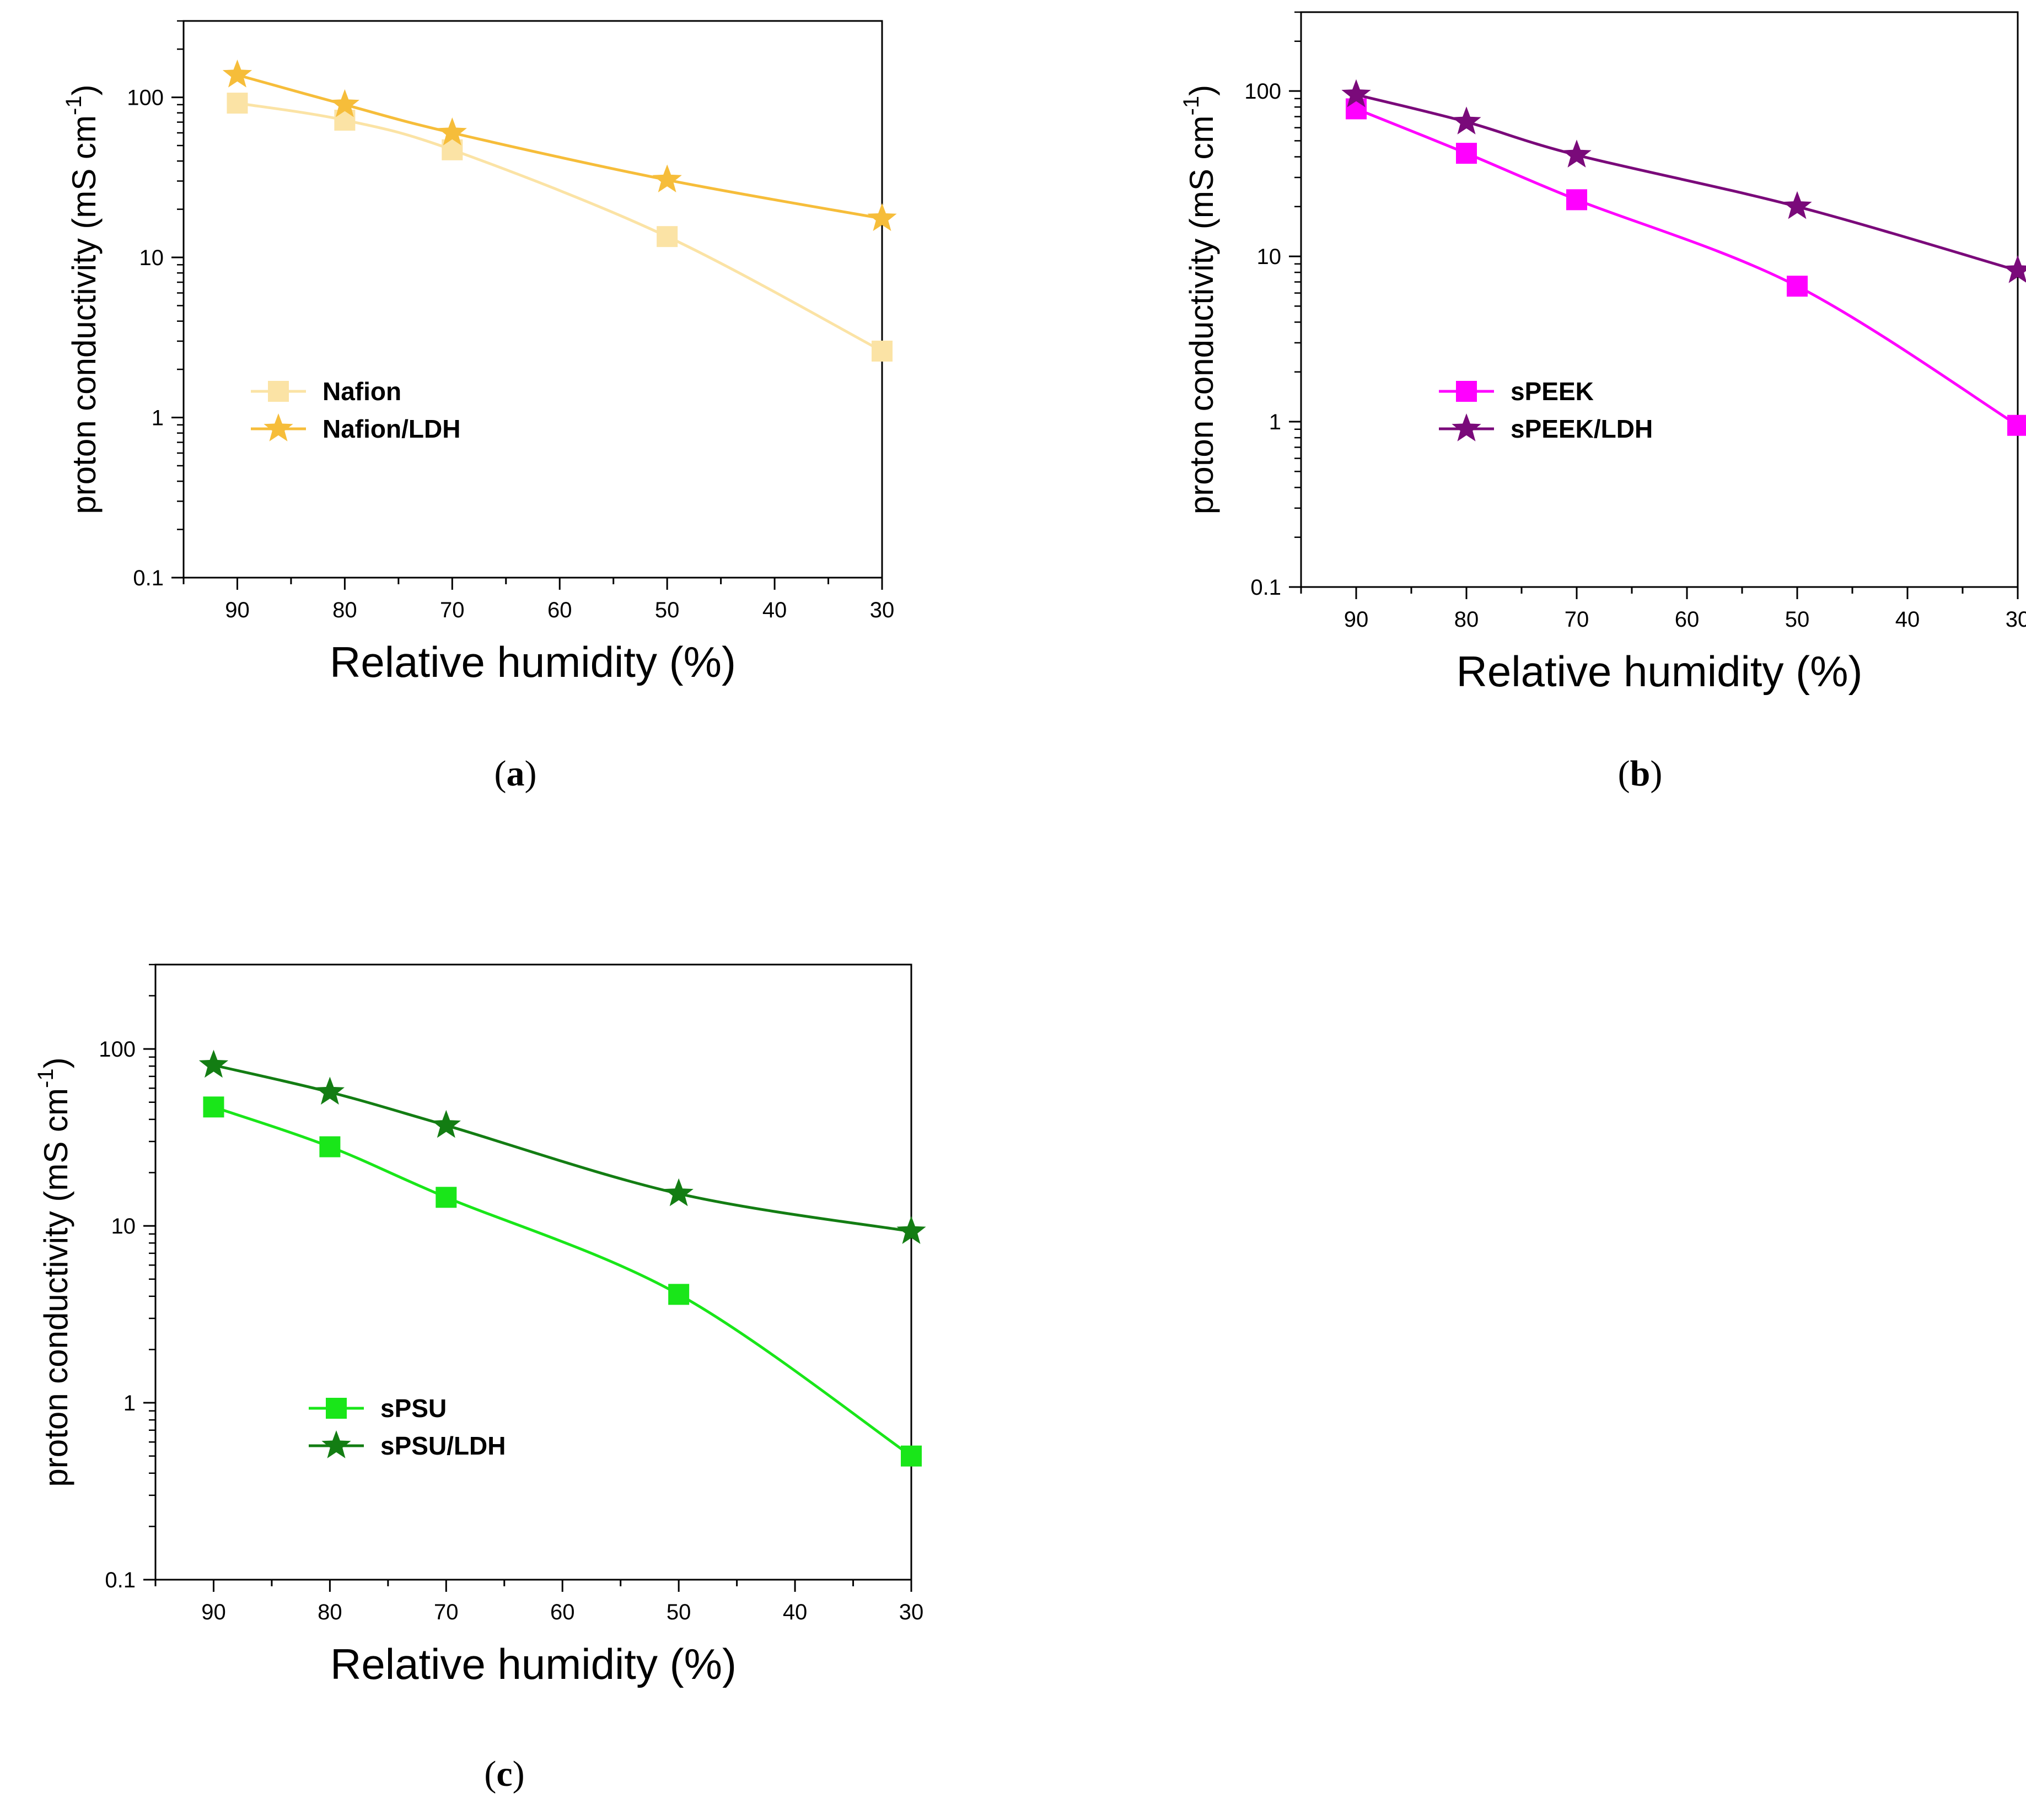 The image size is (2026, 1820). I want to click on panel-caption: (a), so click(516, 773).